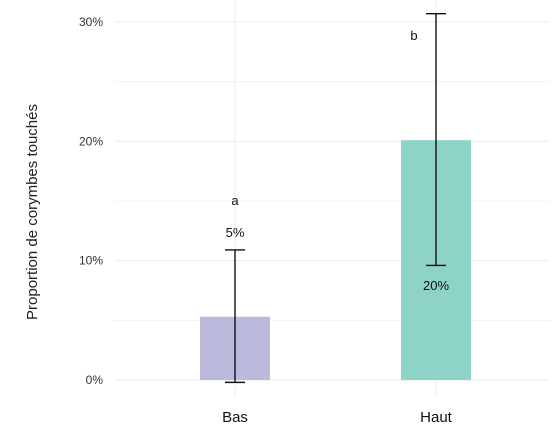 This screenshot has width=554, height=430. What do you see at coordinates (91, 261) in the screenshot?
I see `y-tick-label: 10%` at bounding box center [91, 261].